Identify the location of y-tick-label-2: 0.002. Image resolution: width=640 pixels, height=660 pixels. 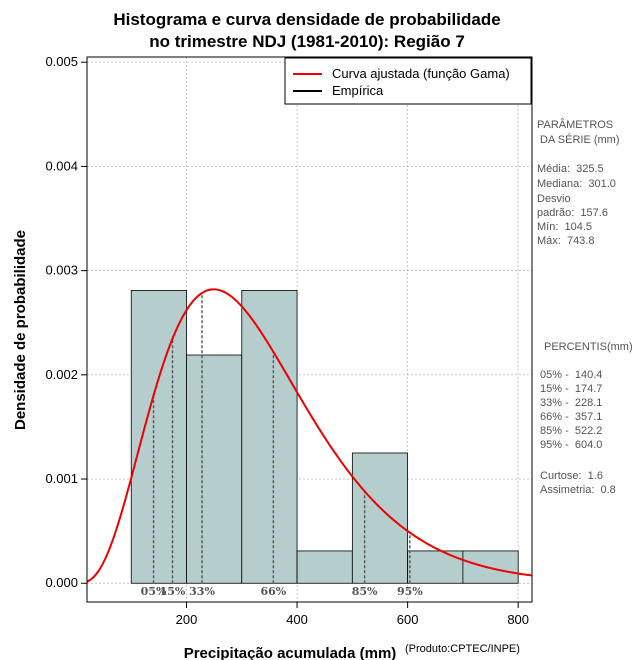
(61, 374).